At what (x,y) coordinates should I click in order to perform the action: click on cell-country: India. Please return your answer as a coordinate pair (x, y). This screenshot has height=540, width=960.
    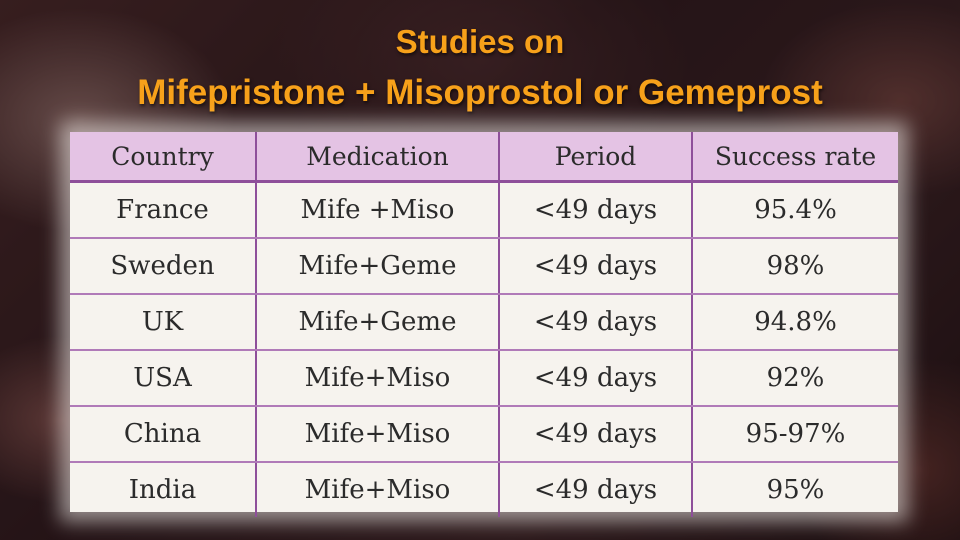
    Looking at the image, I should click on (163, 489).